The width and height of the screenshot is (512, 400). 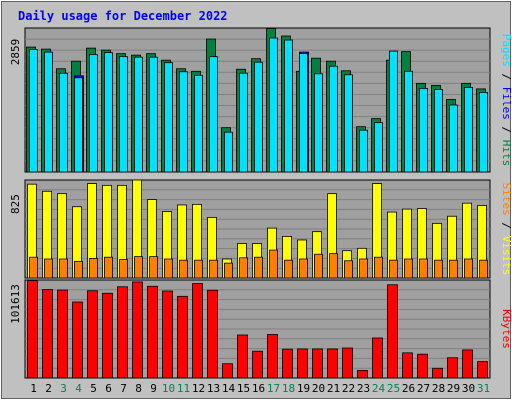 I want to click on panel-legend: Pages / Files / Hits, so click(x=506, y=100).